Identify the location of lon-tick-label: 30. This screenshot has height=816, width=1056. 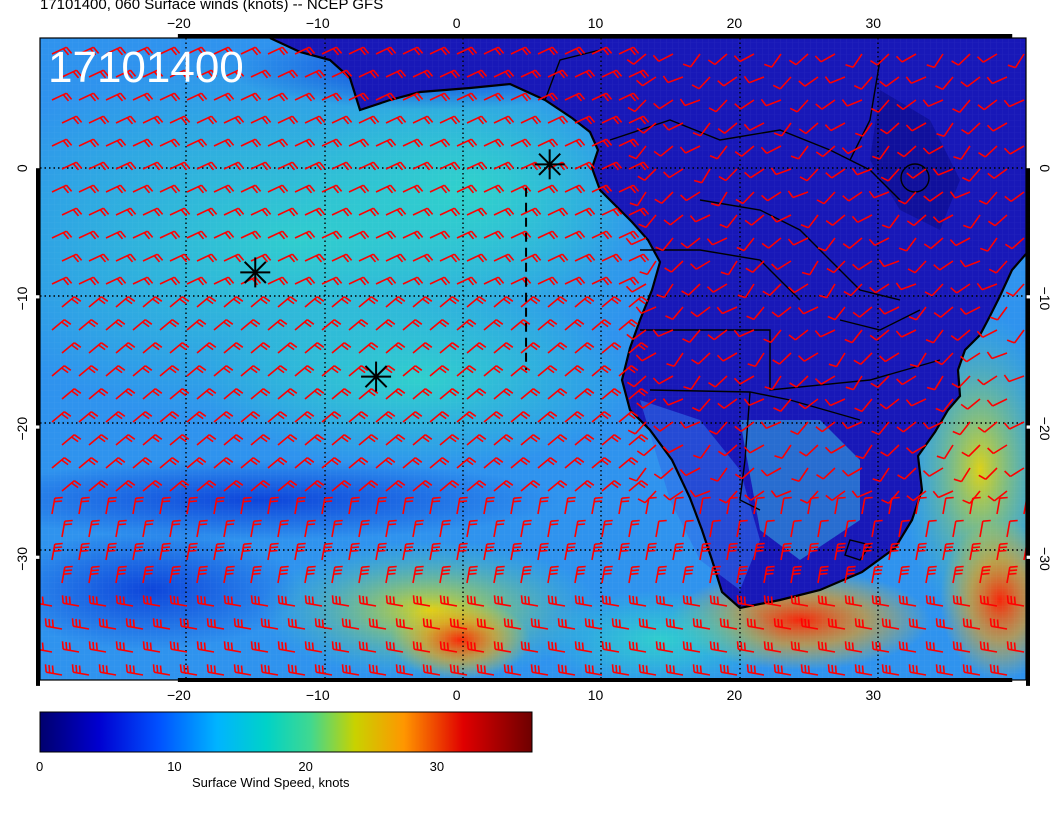
(873, 23).